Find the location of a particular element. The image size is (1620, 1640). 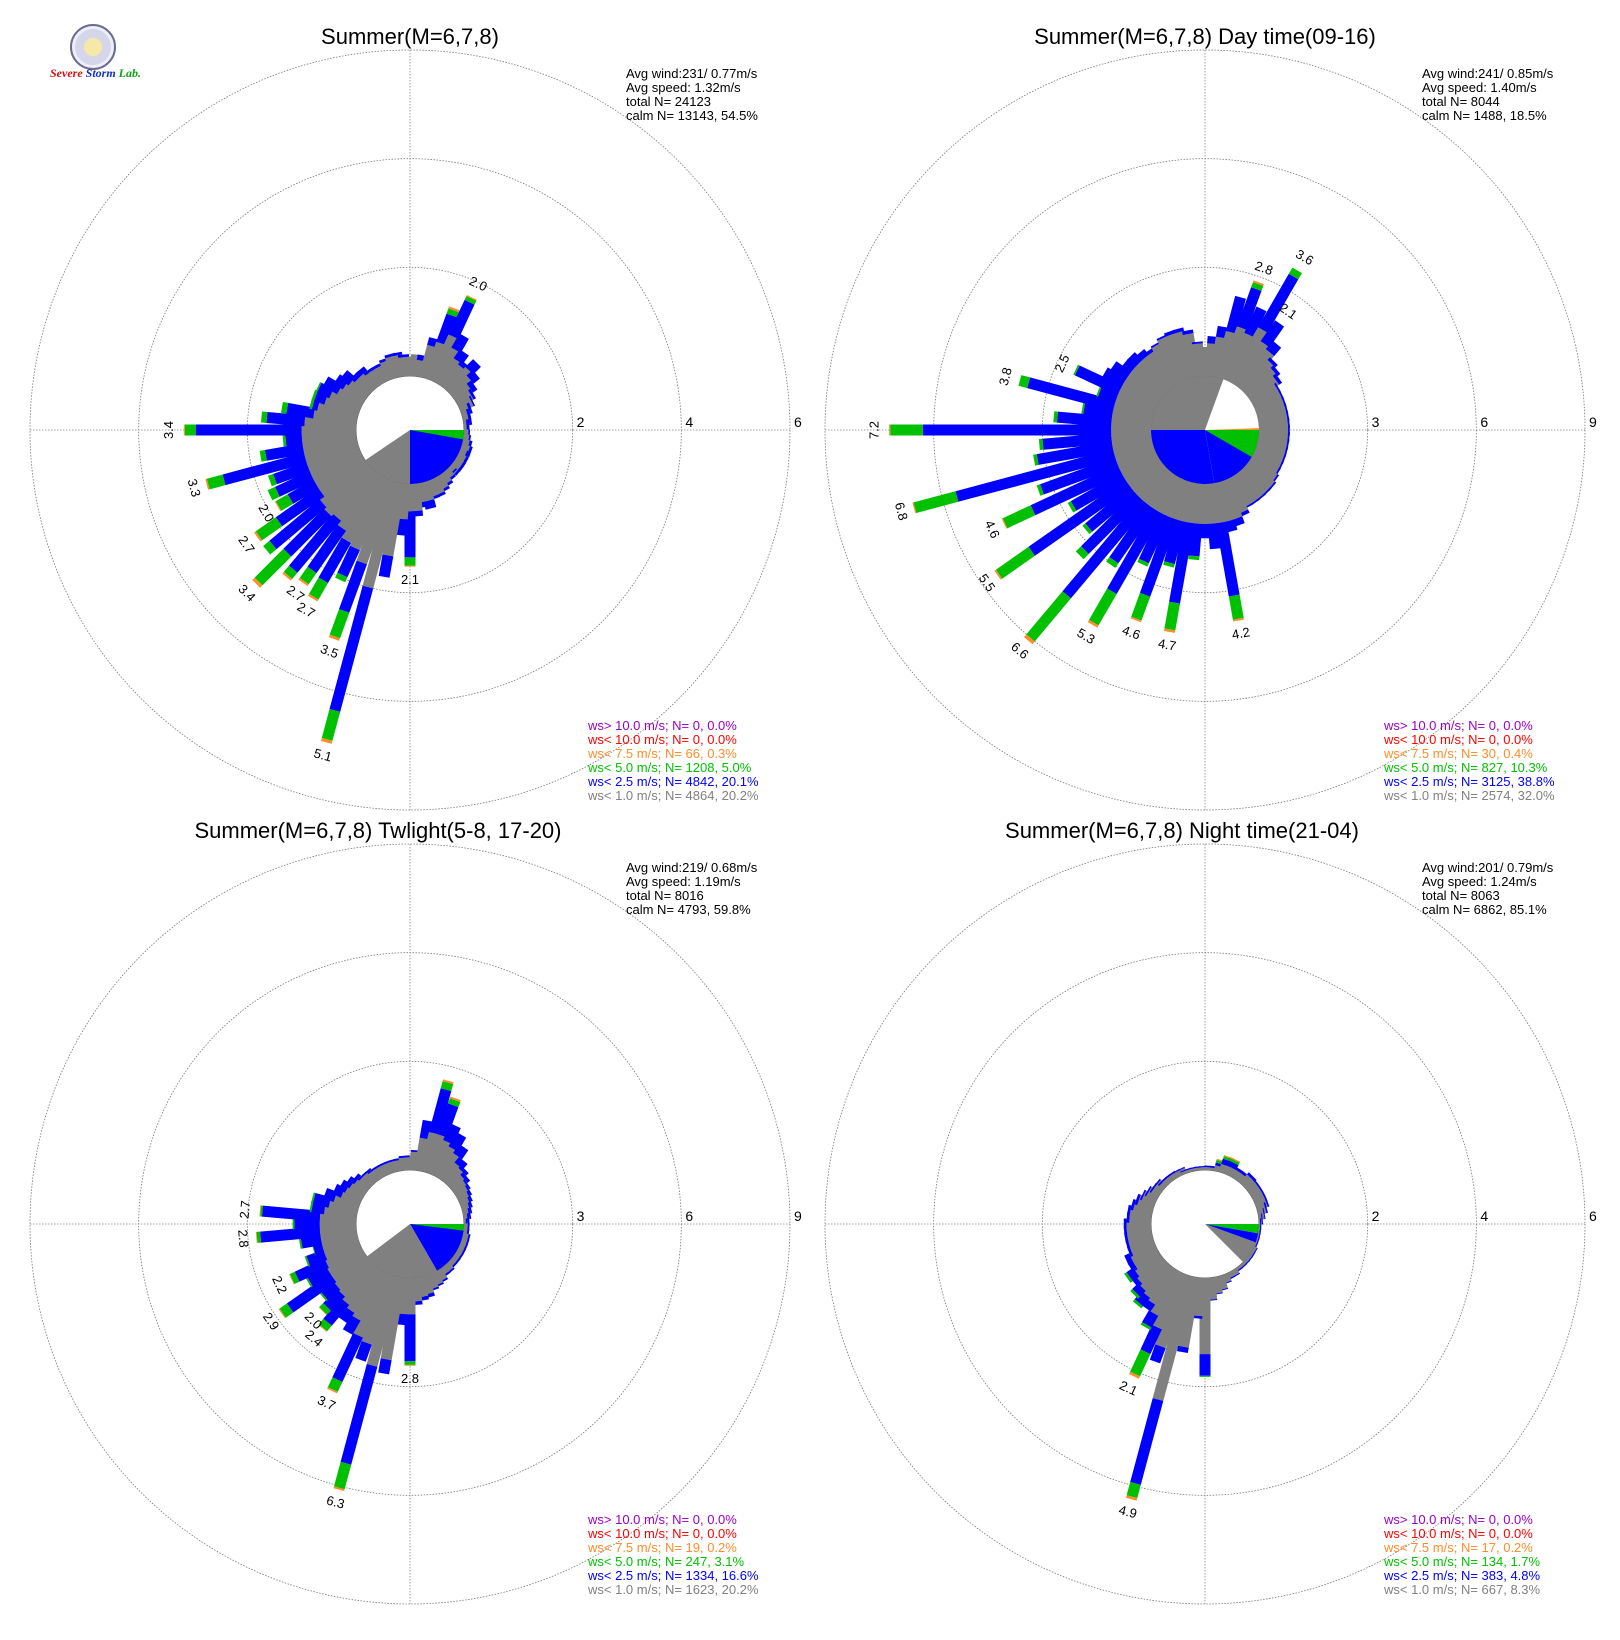

windrose-stat-calm: calm N= 13143, 54.5% is located at coordinates (692, 115).